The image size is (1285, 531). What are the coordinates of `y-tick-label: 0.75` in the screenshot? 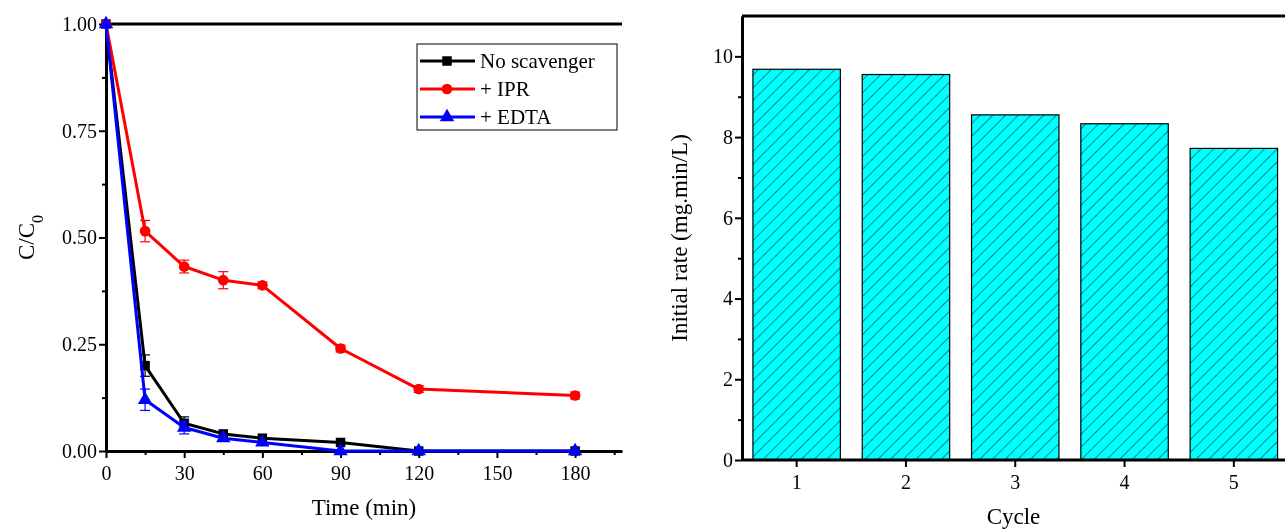 It's located at (79, 130).